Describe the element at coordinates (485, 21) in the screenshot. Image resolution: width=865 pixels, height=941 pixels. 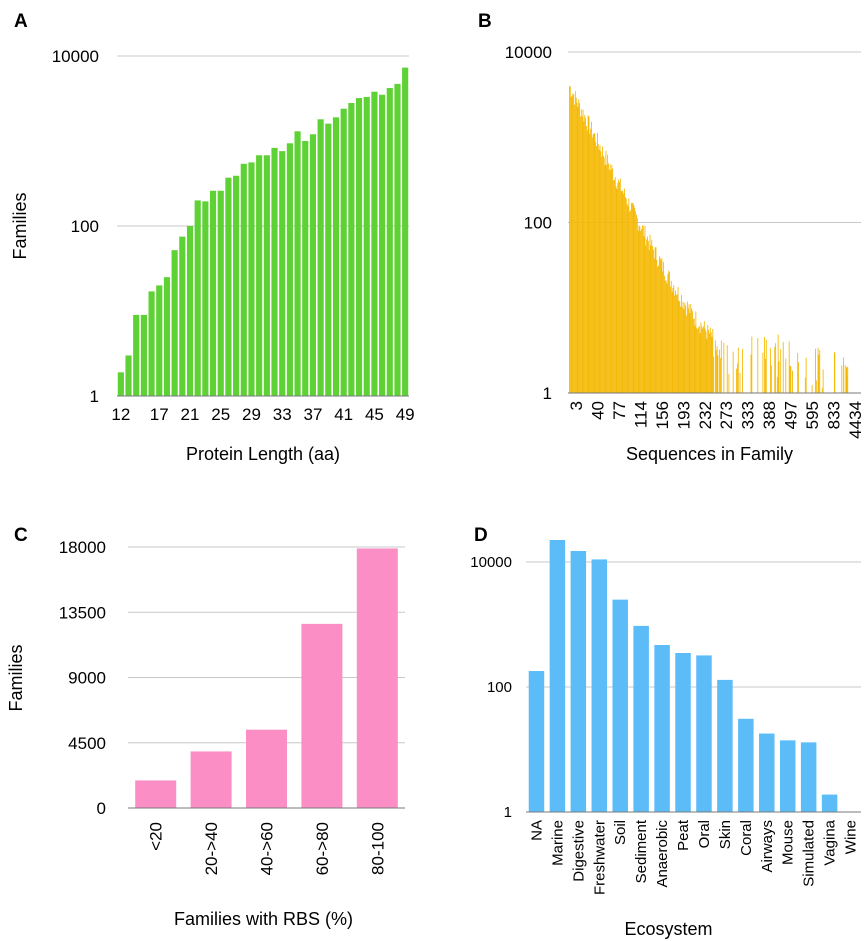
I see `panel-b-letter: B` at that location.